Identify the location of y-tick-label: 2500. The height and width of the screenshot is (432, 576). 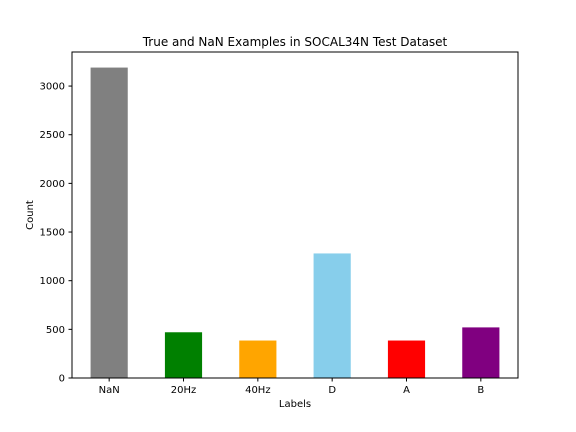
(52, 135).